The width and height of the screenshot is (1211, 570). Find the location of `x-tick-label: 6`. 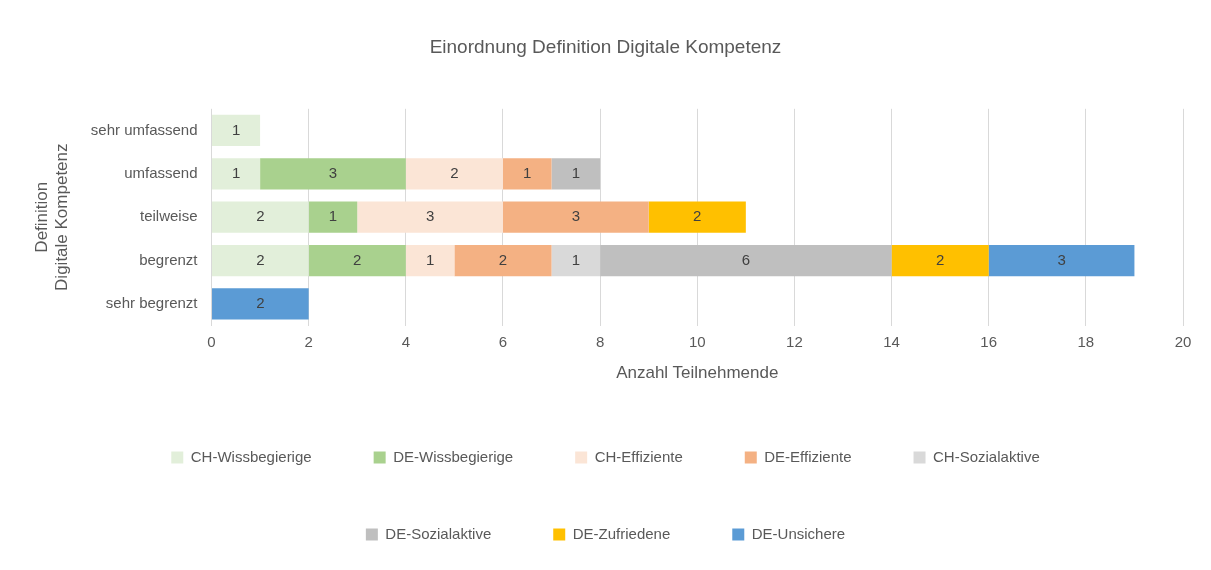

x-tick-label: 6 is located at coordinates (503, 341).